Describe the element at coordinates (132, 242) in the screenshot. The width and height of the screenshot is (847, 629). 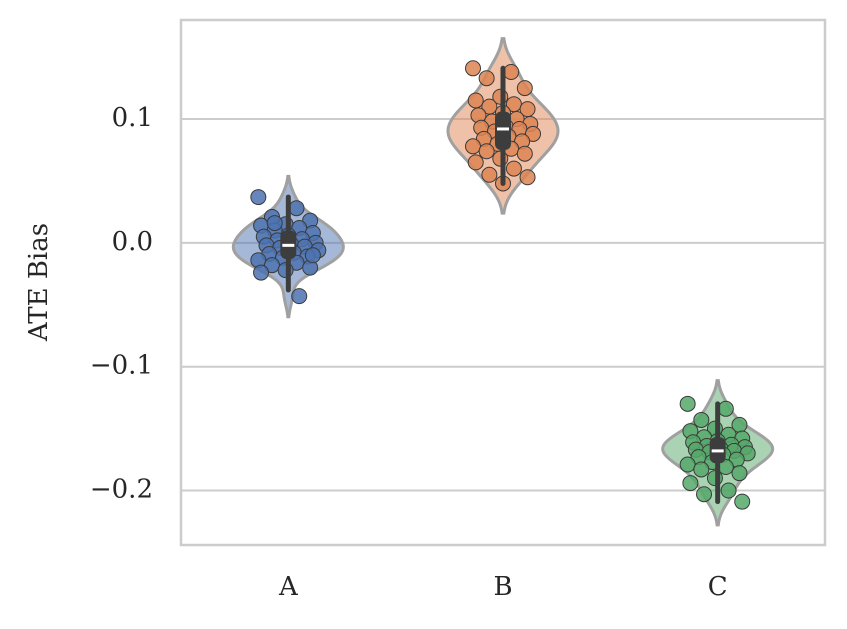
I see `y-tick-label: 0.0` at that location.